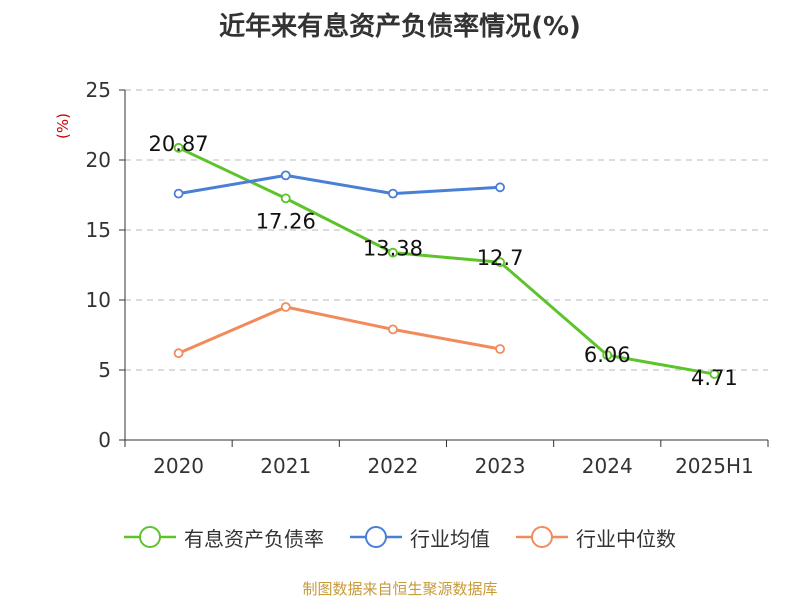 The image size is (800, 600). I want to click on legend-label: 行业均值, so click(450, 538).